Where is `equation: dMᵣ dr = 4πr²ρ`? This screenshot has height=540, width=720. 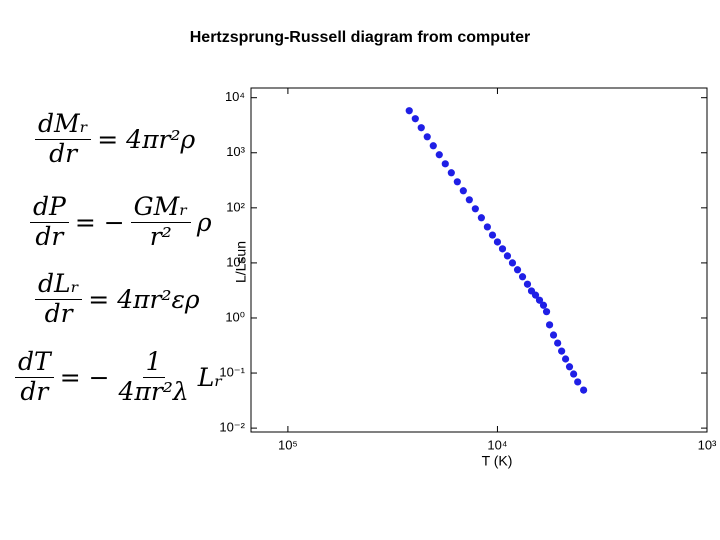 equation: dMᵣ dr = 4πr²ρ is located at coordinates (115, 139).